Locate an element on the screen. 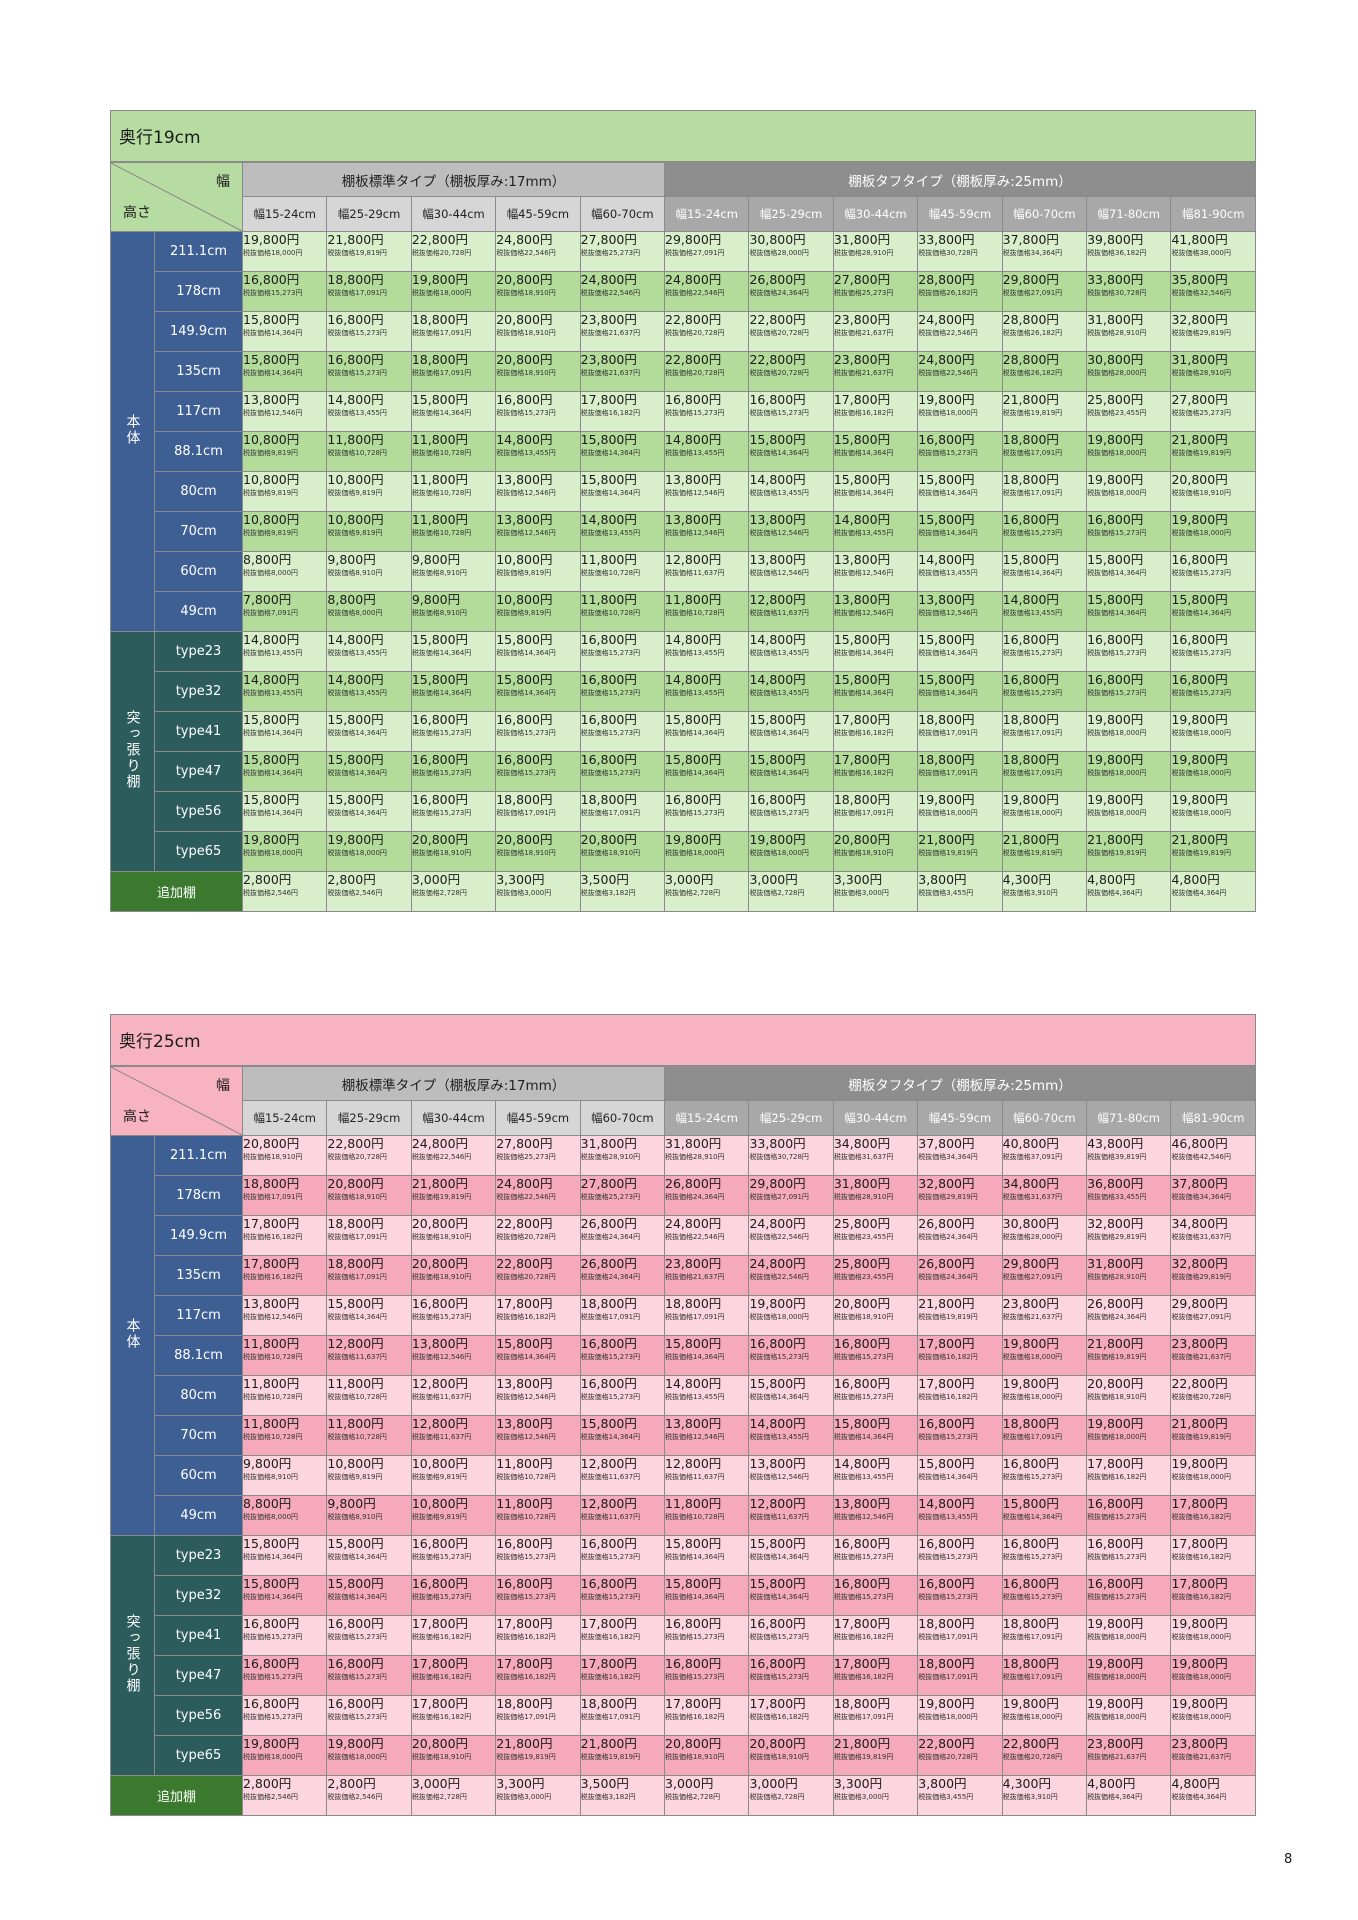 The height and width of the screenshot is (1920, 1358). price-cell: 26,800円 税抜価格24,364円 is located at coordinates (622, 1275).